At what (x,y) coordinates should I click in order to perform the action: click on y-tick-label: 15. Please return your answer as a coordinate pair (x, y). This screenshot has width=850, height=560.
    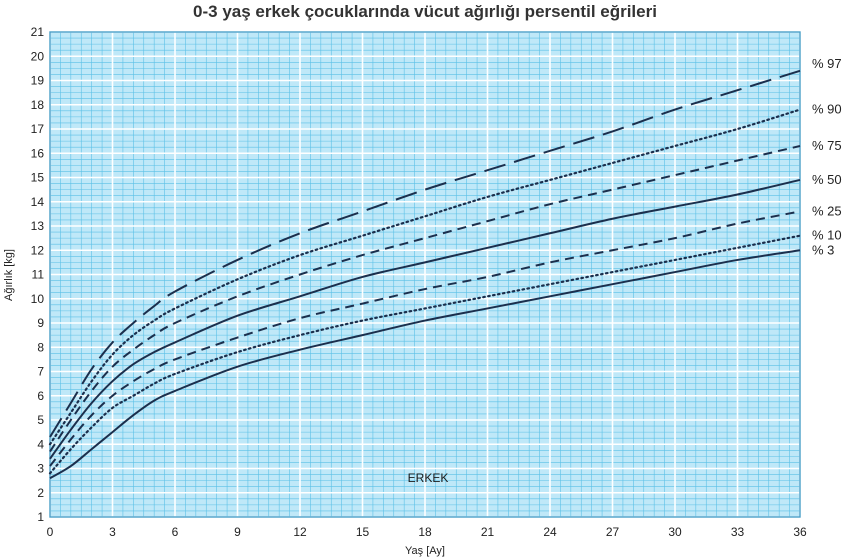
    Looking at the image, I should click on (38, 178).